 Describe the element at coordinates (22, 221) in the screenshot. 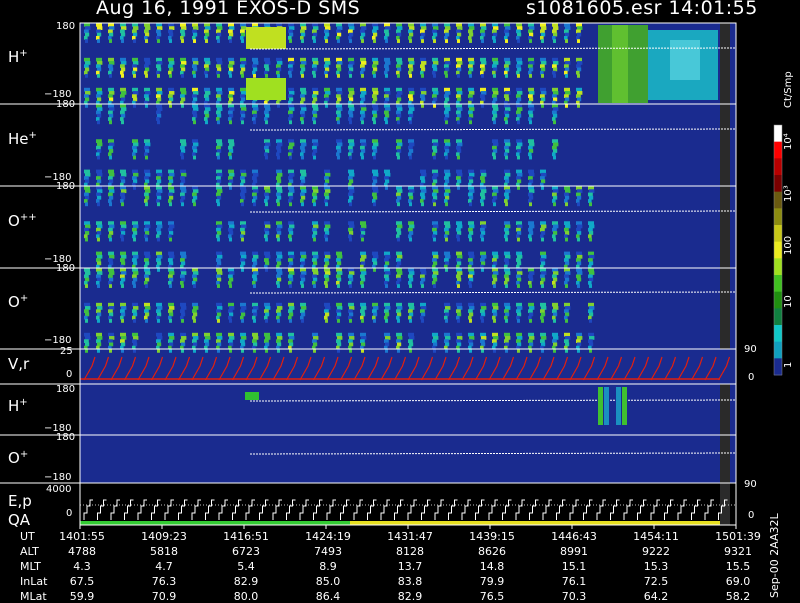

I see `panel-label-o-pp: O++` at that location.